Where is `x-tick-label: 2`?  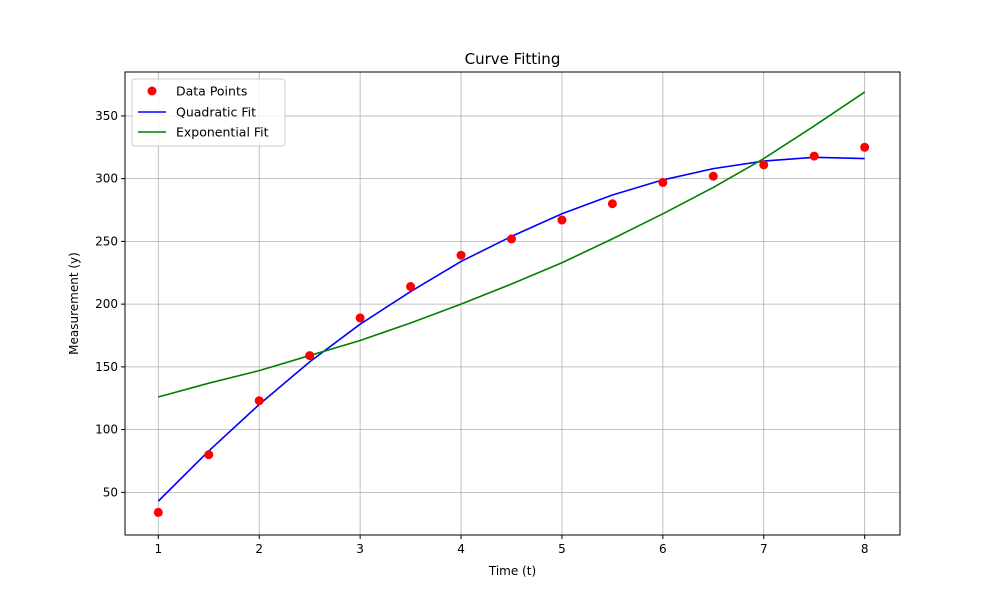 x-tick-label: 2 is located at coordinates (259, 549).